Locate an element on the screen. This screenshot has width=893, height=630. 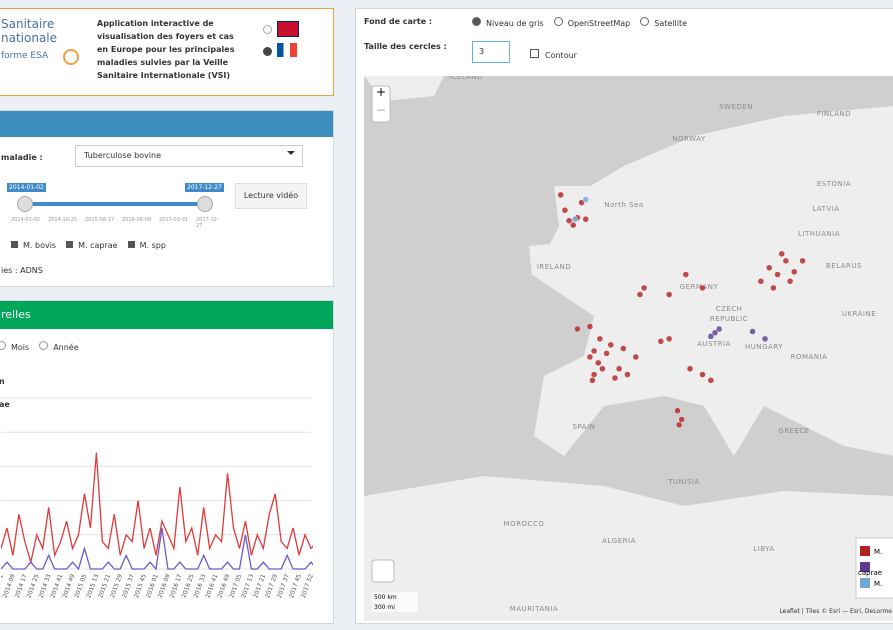
map-label: HUNGARY is located at coordinates (764, 347).